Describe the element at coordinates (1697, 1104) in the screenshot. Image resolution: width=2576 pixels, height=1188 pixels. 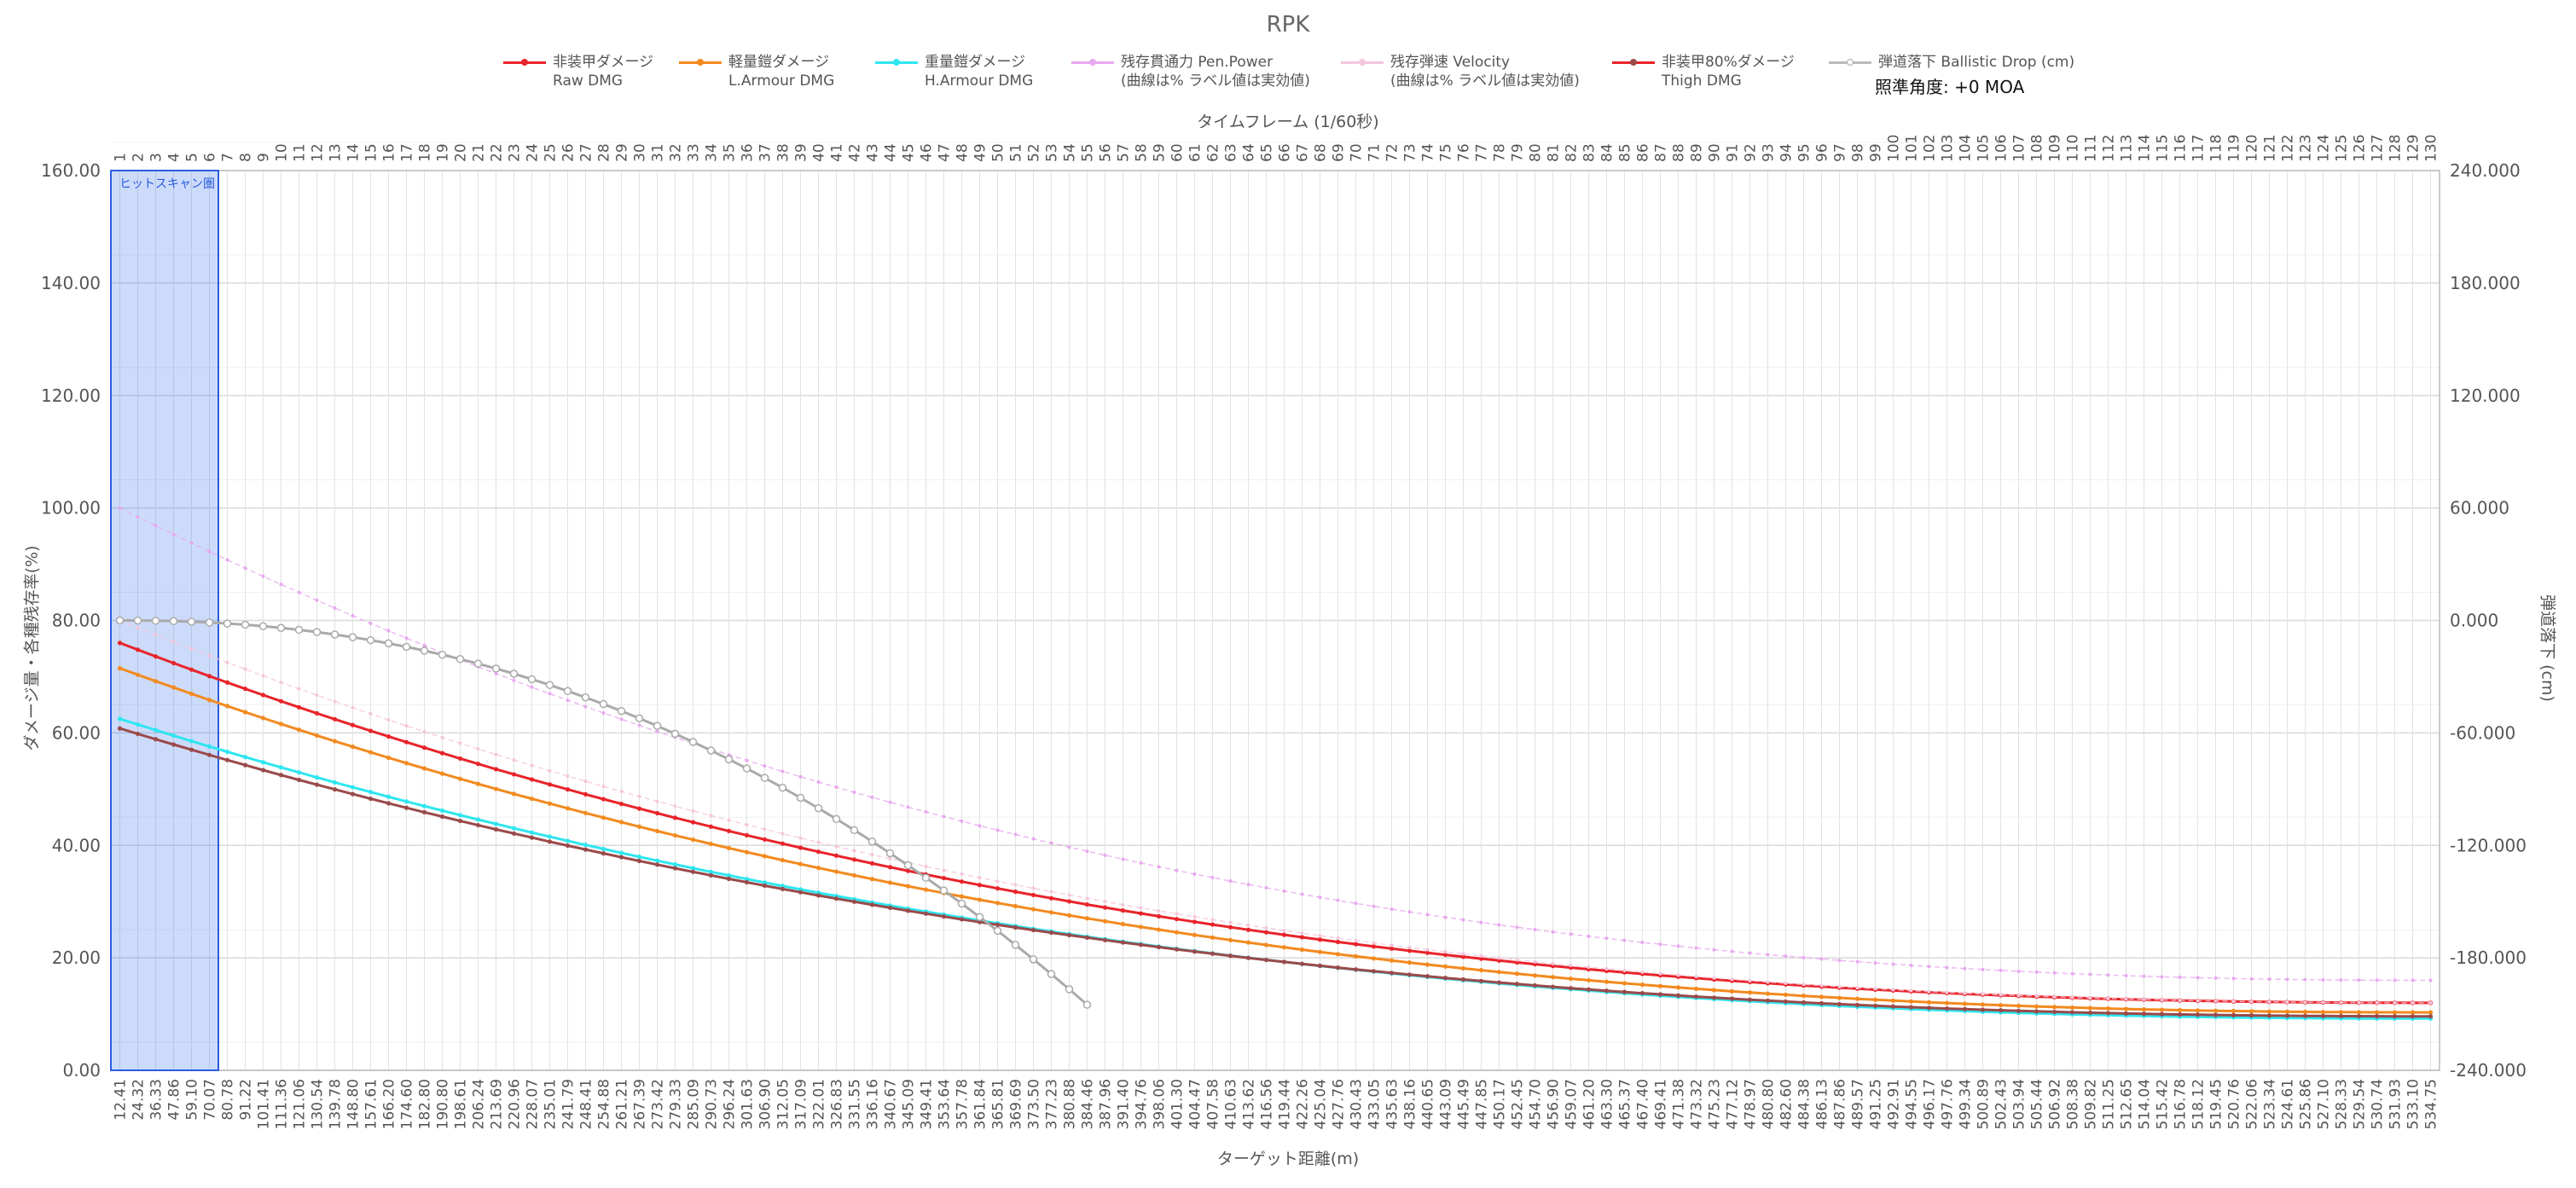
I see `x-bottom-tick-label: 473.32` at that location.